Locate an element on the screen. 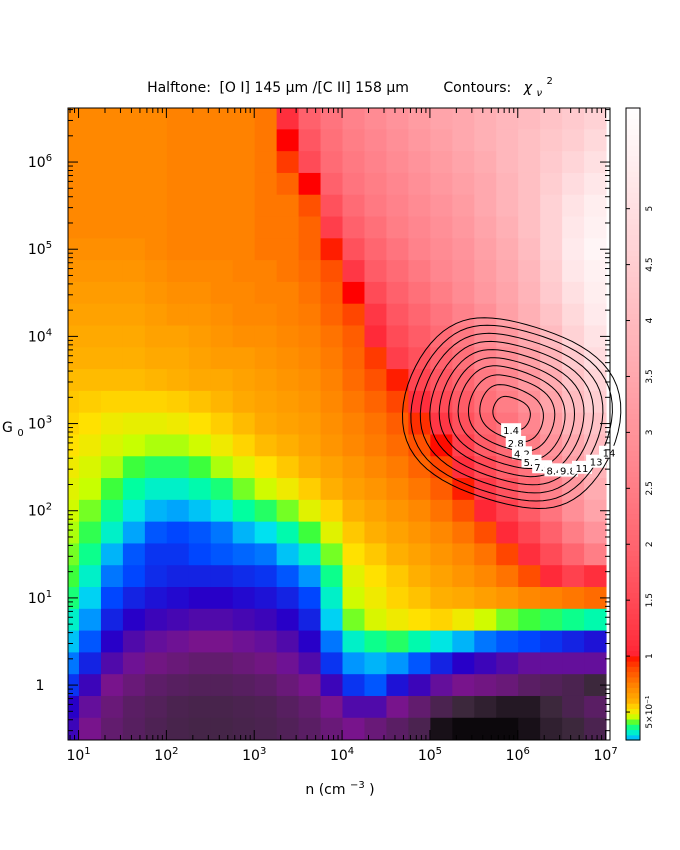 The height and width of the screenshot is (850, 680). y-axis-label-text: G is located at coordinates (7, 428).